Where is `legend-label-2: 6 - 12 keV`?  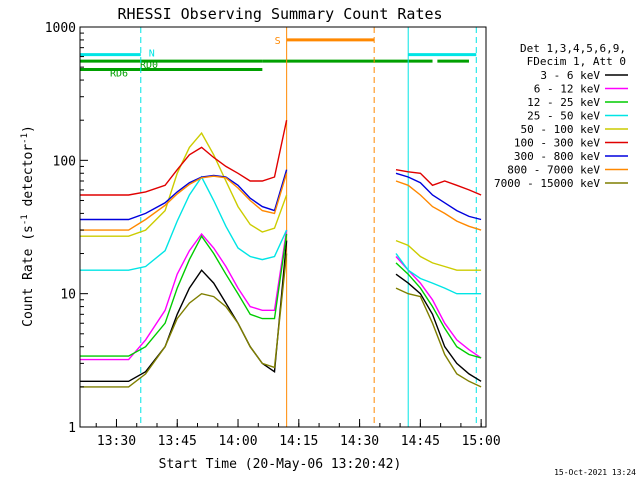
legend-label-2: 6 - 12 keV is located at coordinates (567, 89).